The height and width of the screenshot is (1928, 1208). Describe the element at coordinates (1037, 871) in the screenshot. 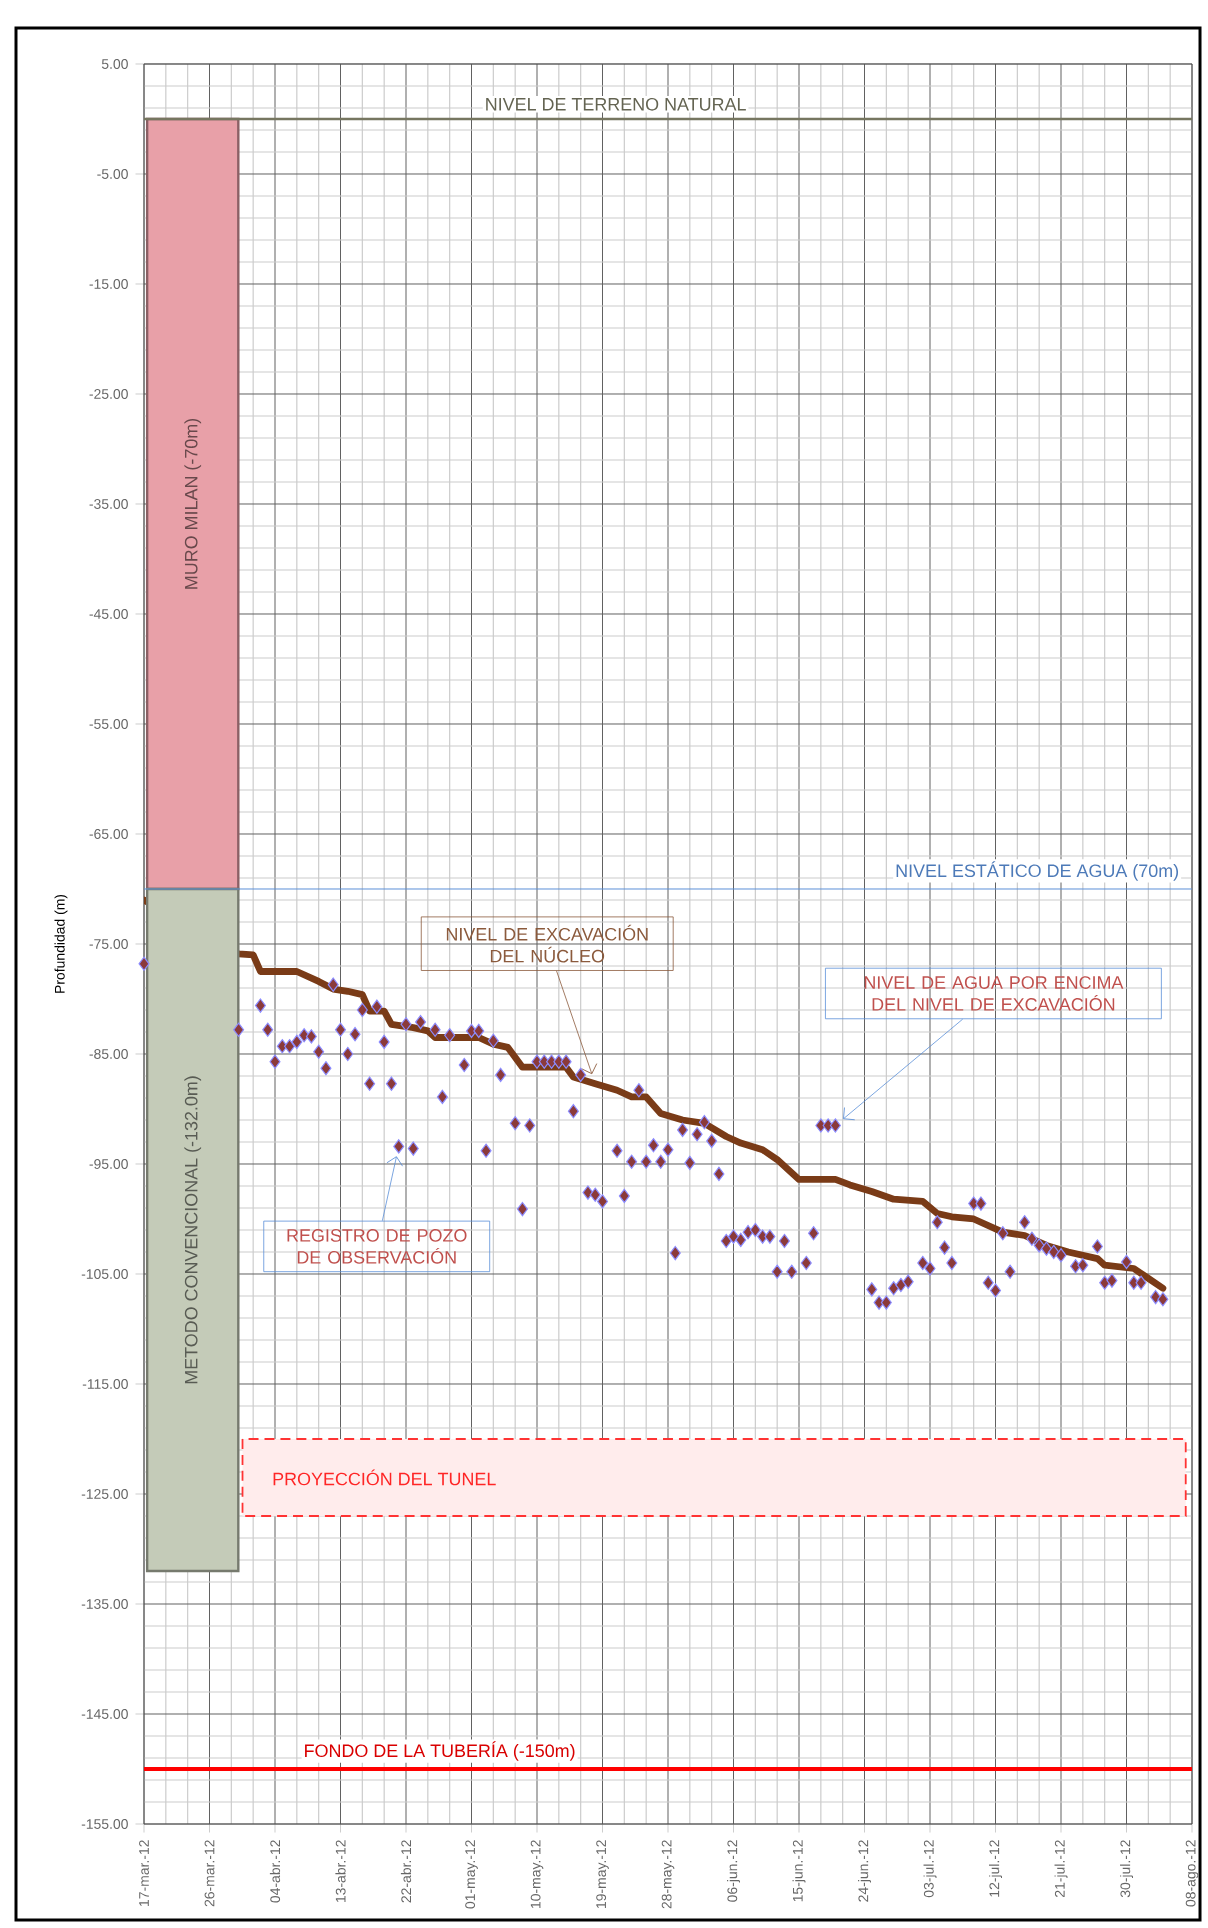

I see `ref-line-label: NIVEL ESTÁTICO DE AGUA (70m)` at that location.